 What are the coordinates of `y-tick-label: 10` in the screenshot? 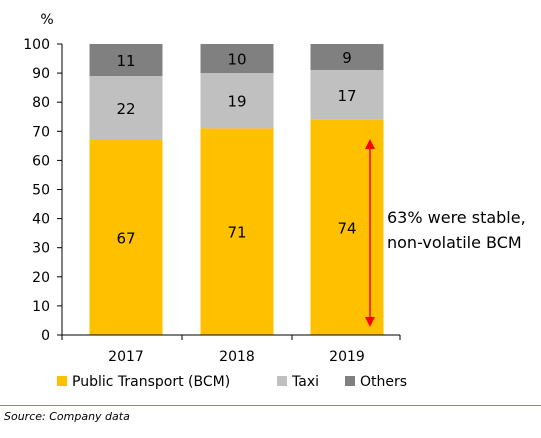 It's located at (41, 307).